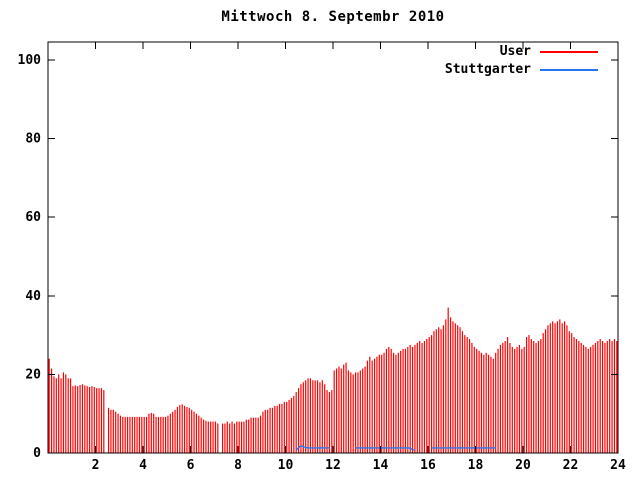  I want to click on legend-line-sample-user, so click(569, 51).